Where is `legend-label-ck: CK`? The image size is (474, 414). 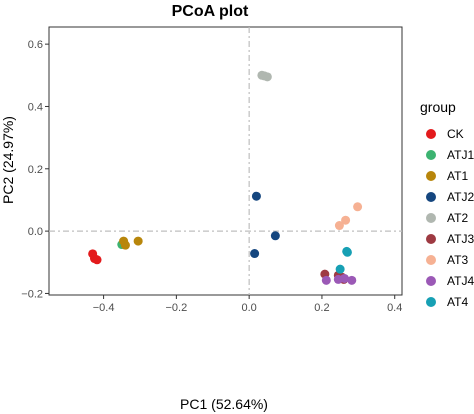
legend-label-ck: CK is located at coordinates (455, 134).